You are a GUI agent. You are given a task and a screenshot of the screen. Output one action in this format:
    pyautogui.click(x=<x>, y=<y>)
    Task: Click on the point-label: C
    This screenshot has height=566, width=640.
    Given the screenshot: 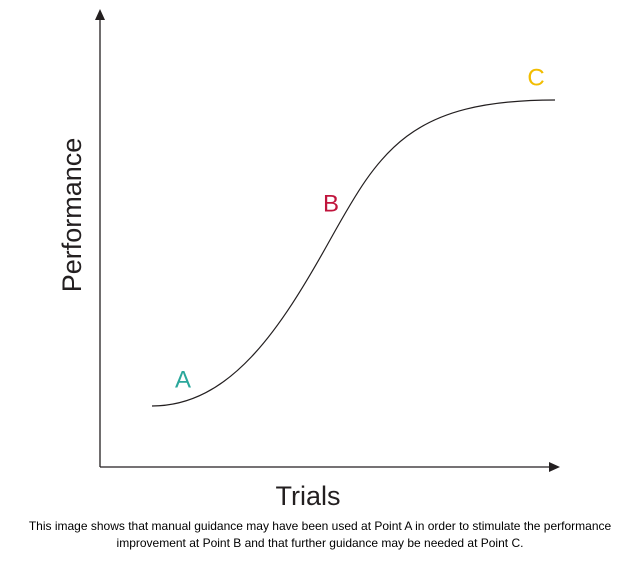 What is the action you would take?
    pyautogui.click(x=535, y=77)
    